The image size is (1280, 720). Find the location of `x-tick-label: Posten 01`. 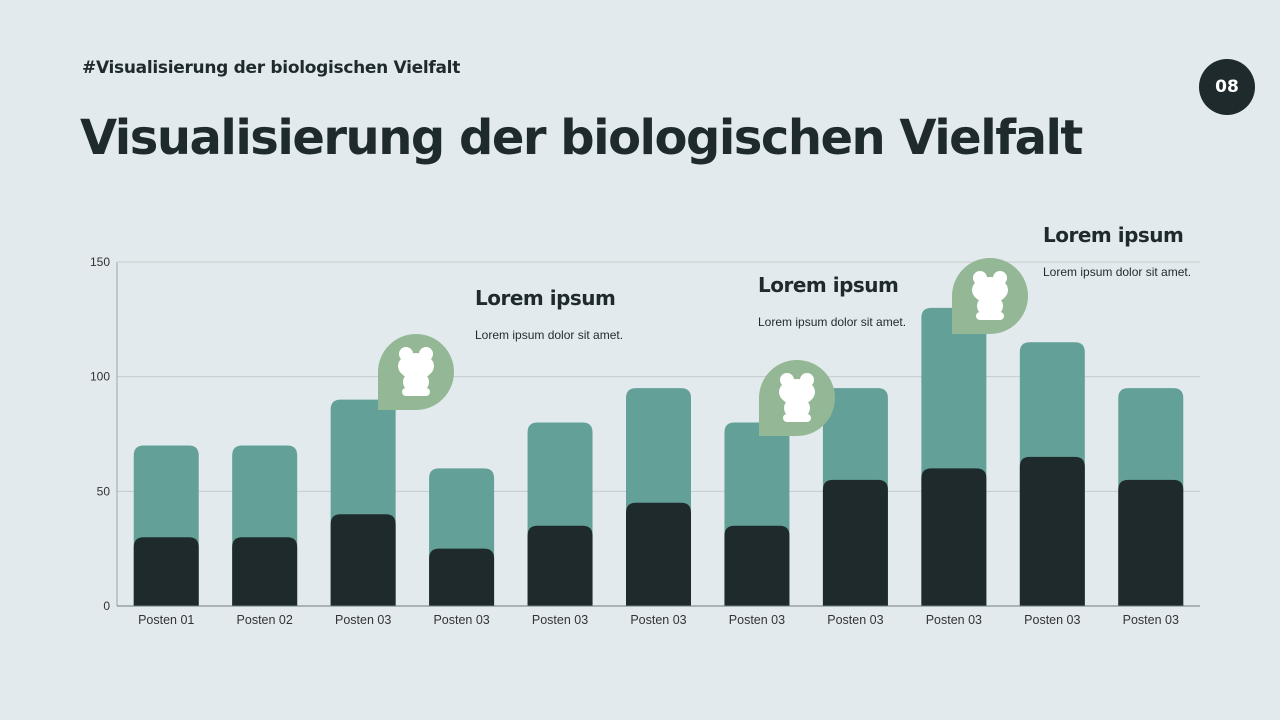

x-tick-label: Posten 01 is located at coordinates (166, 620).